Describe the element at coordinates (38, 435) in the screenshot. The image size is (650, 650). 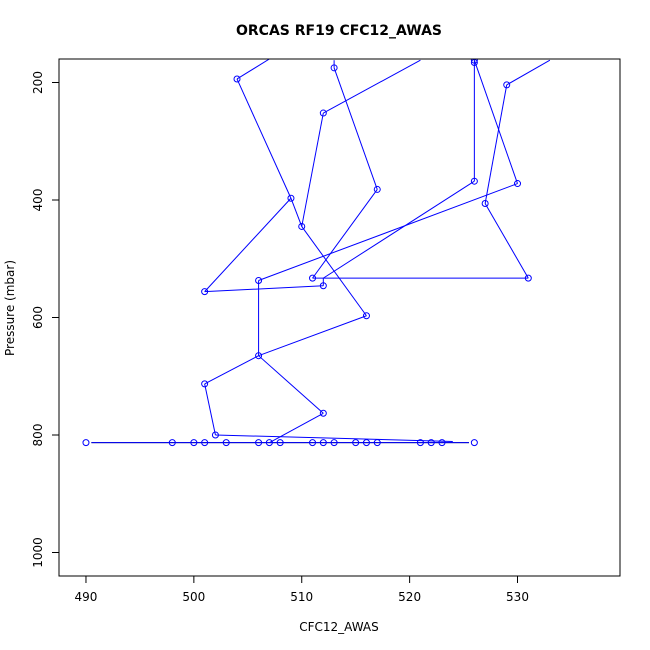
I see `y-tick-label: 800` at that location.